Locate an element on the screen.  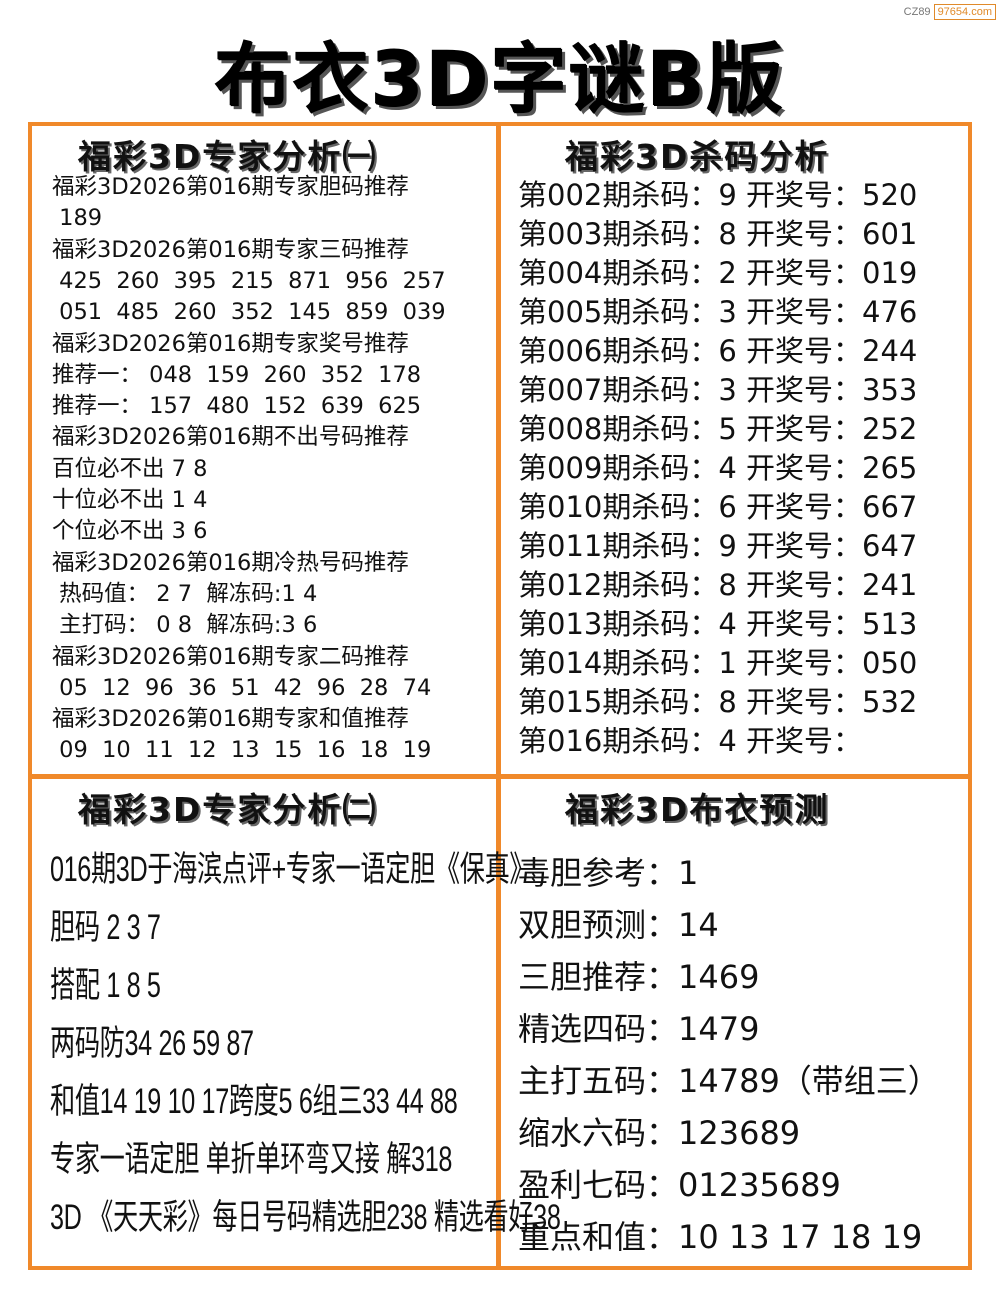
forecast-line: 重点和值：10 13 17 18 19 is located at coordinates (720, 1237).